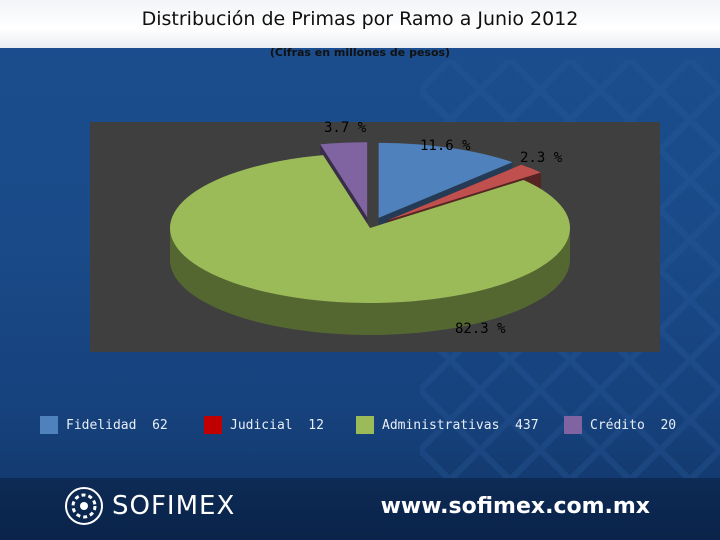 The image size is (720, 540). What do you see at coordinates (84, 506) in the screenshot?
I see `sofimex-emblem-icon` at bounding box center [84, 506].